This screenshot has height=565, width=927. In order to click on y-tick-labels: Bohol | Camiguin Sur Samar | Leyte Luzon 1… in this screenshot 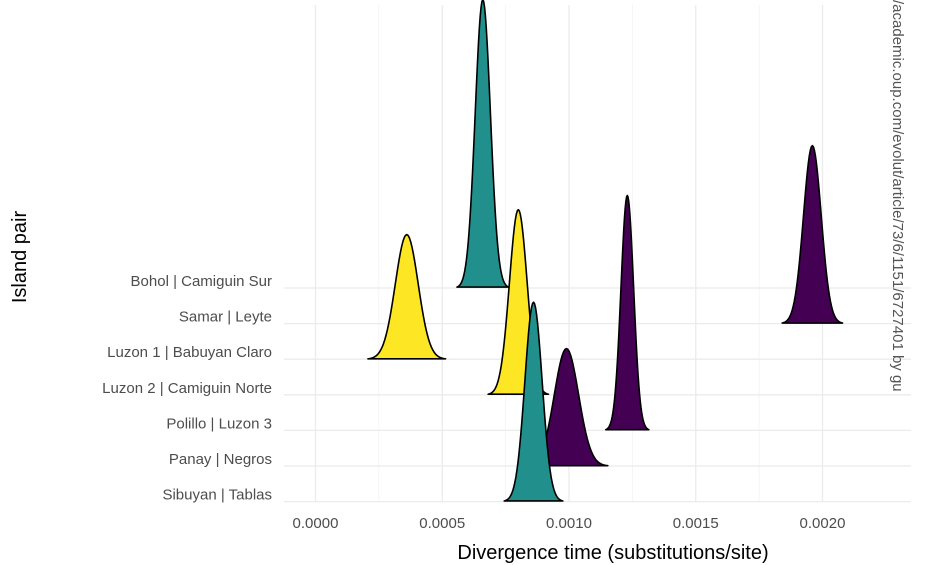, I will do `click(187, 388)`.